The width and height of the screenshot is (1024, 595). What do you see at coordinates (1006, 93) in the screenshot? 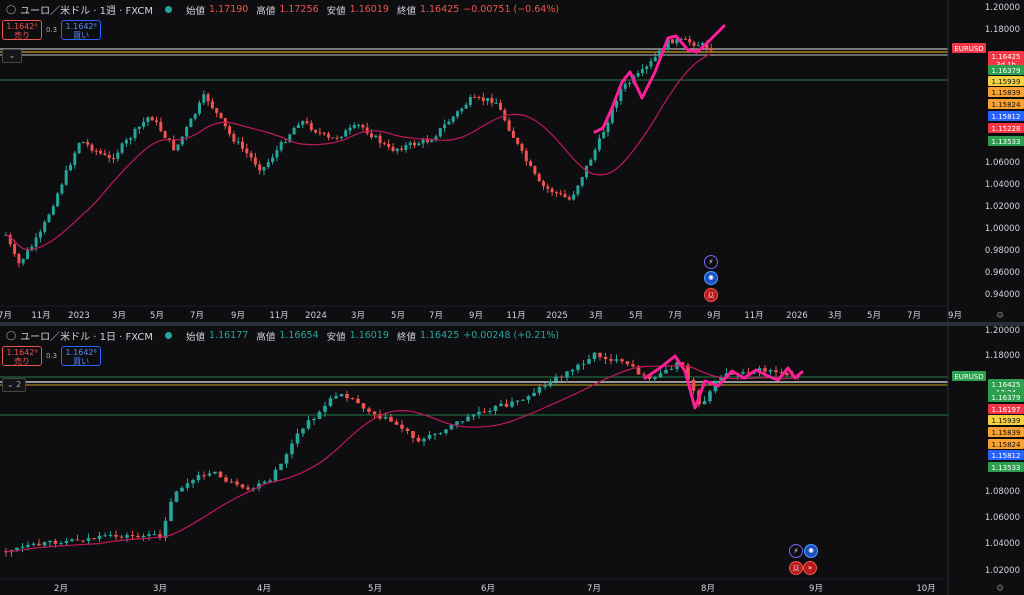
I see `price-tag-label: 1.15839` at bounding box center [1006, 93].